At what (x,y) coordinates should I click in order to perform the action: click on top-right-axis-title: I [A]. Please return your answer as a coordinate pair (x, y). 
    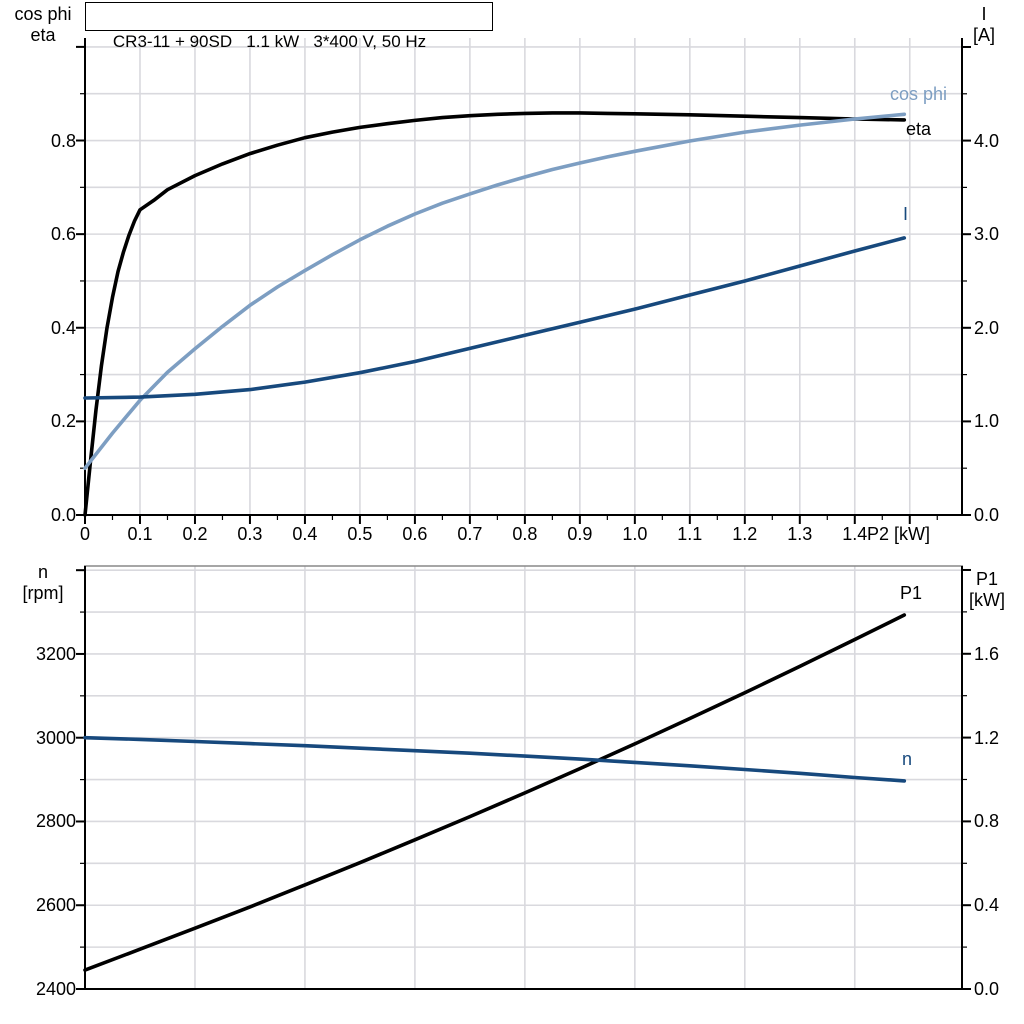
    Looking at the image, I should click on (984, 25).